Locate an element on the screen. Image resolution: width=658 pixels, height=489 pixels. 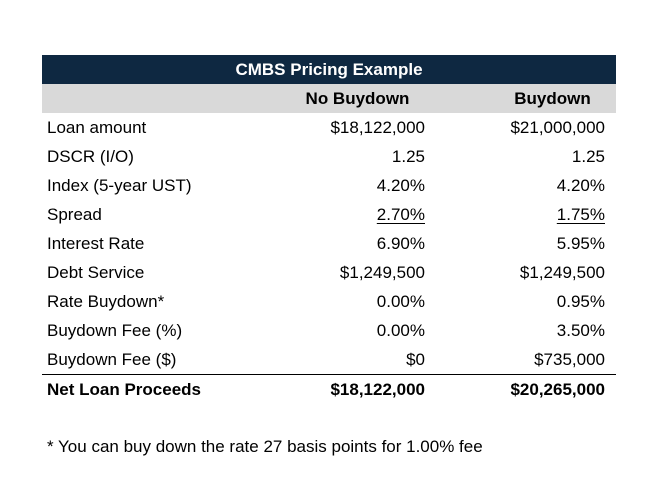
cell-value: 1.75% is located at coordinates (580, 214).